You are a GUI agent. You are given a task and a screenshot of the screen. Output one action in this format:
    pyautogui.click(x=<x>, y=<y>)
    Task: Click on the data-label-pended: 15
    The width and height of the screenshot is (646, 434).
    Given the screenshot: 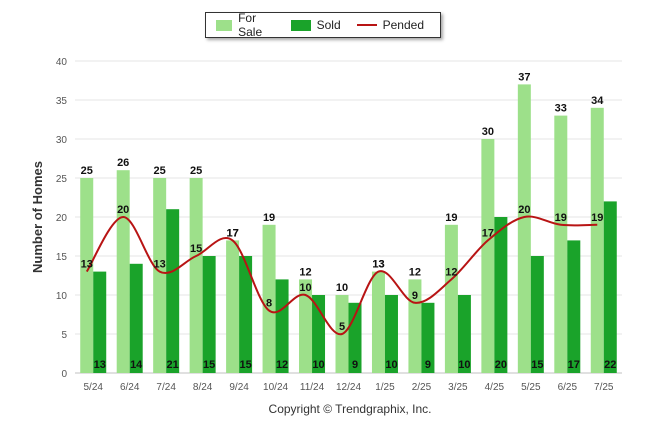 What is the action you would take?
    pyautogui.click(x=196, y=249)
    